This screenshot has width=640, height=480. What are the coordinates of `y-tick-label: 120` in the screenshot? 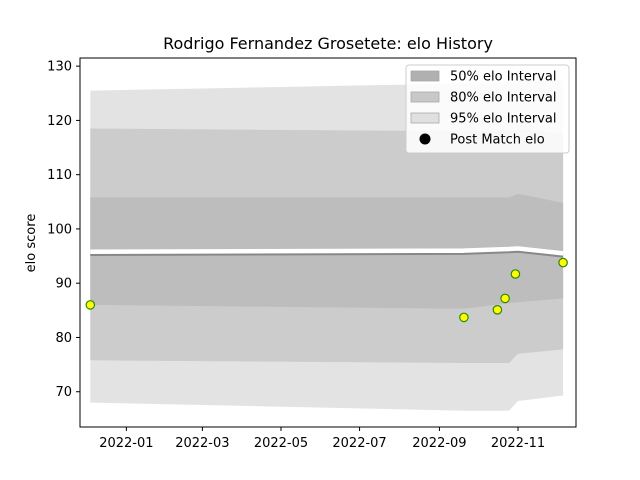 It's located at (59, 121).